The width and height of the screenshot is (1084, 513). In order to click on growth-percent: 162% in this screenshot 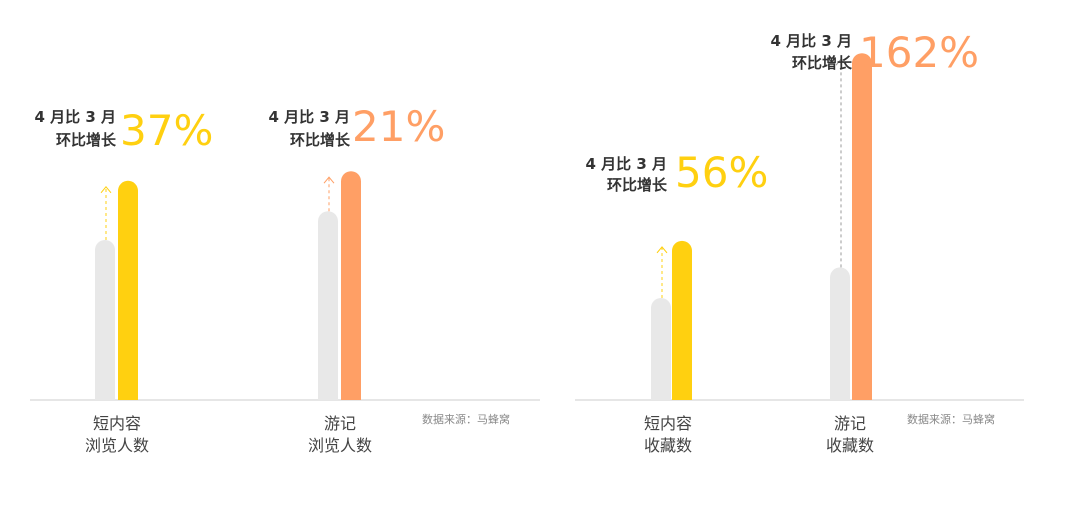, I will do `click(919, 52)`.